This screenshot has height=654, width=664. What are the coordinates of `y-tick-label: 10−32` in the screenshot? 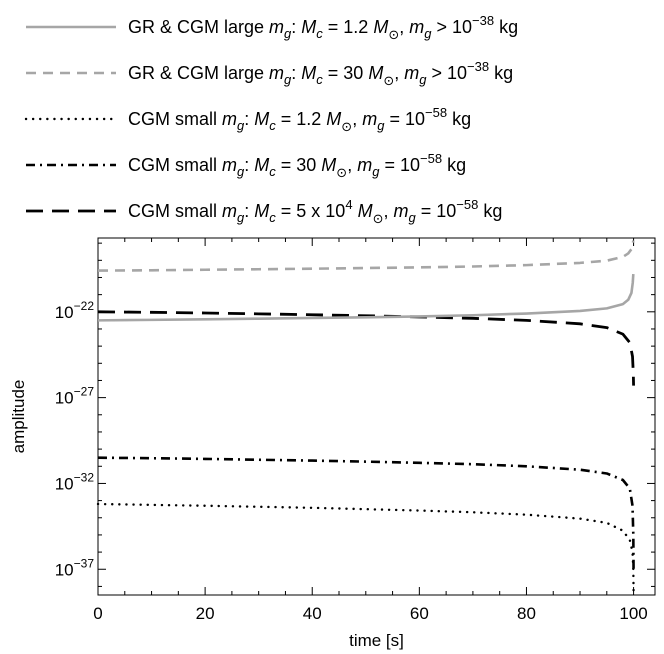 It's located at (75, 481).